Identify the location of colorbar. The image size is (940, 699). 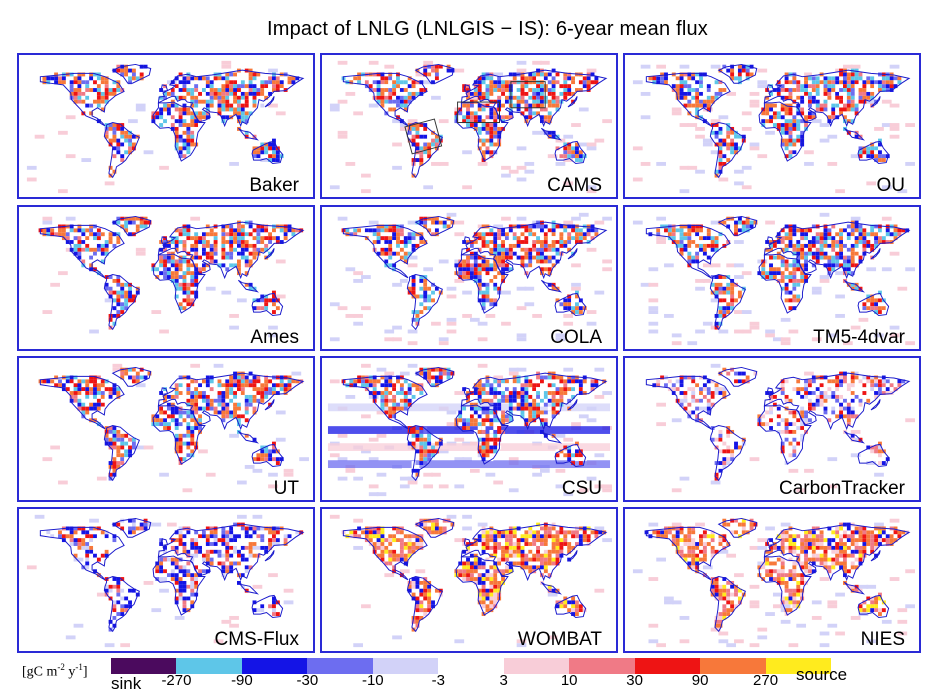
(471, 666).